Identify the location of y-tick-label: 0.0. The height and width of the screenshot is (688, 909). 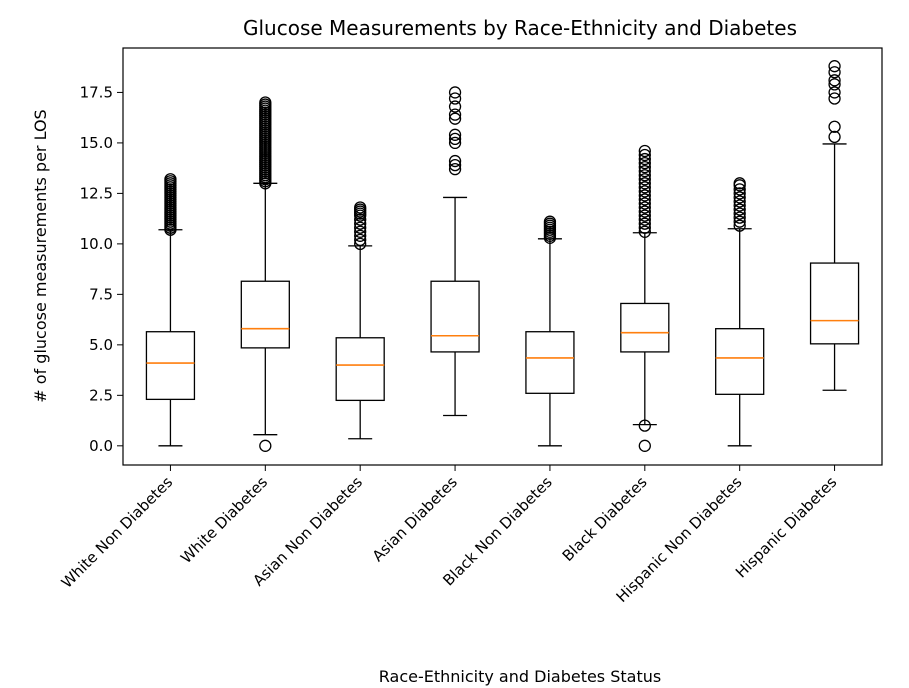
(101, 446).